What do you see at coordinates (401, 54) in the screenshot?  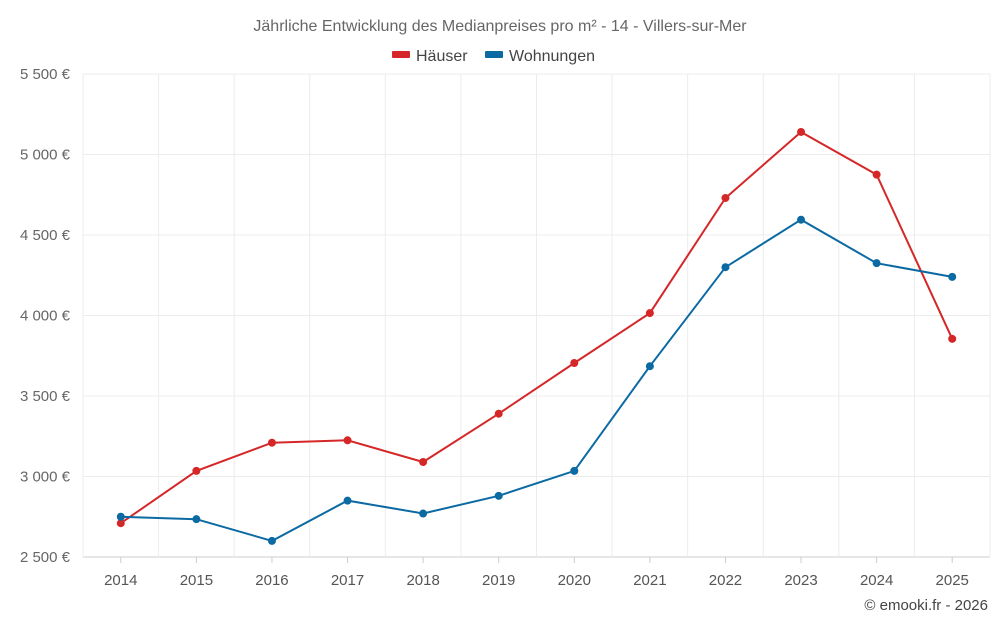 I see `legend-swatch-haeuser` at bounding box center [401, 54].